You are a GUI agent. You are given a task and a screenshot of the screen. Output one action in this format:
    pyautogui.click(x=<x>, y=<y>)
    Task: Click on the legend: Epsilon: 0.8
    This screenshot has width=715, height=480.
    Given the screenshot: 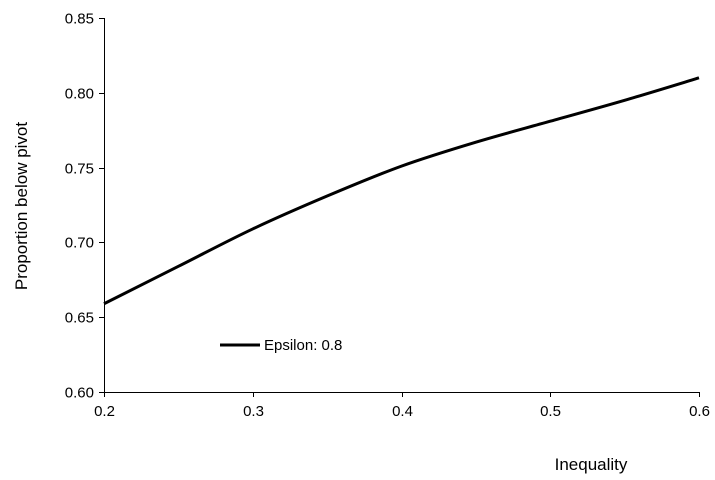 What is the action you would take?
    pyautogui.click(x=281, y=345)
    